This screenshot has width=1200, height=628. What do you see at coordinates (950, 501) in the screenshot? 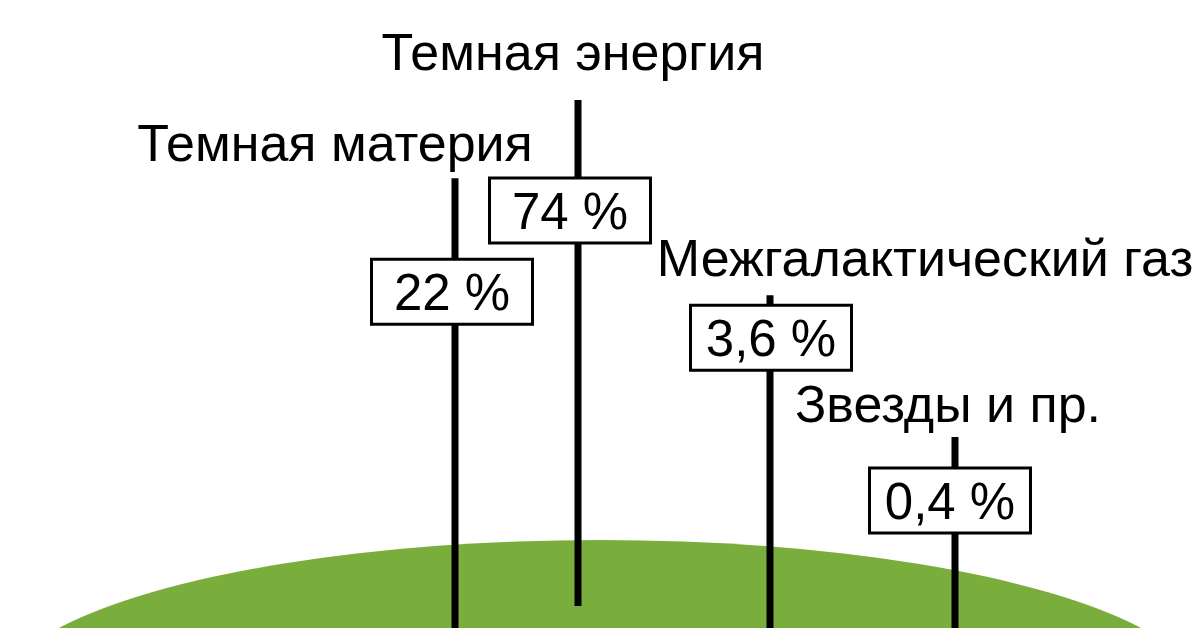
I see `data-label: 0,4 %` at bounding box center [950, 501].